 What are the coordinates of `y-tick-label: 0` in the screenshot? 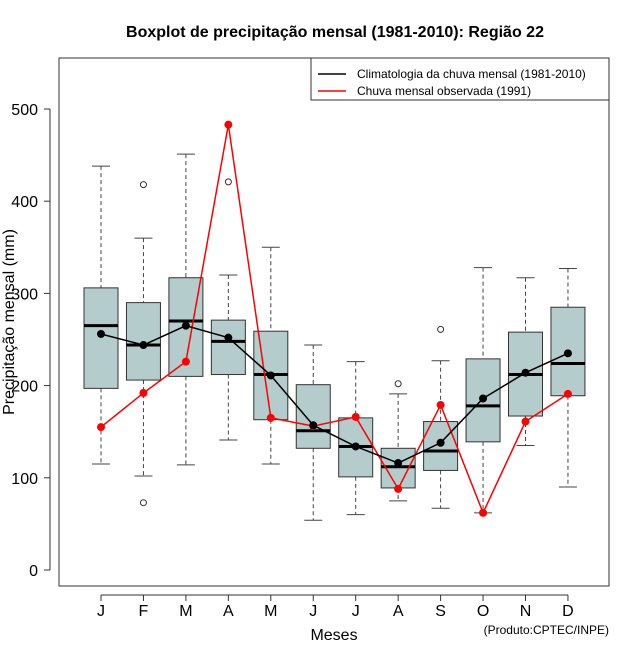 It's located at (33, 571).